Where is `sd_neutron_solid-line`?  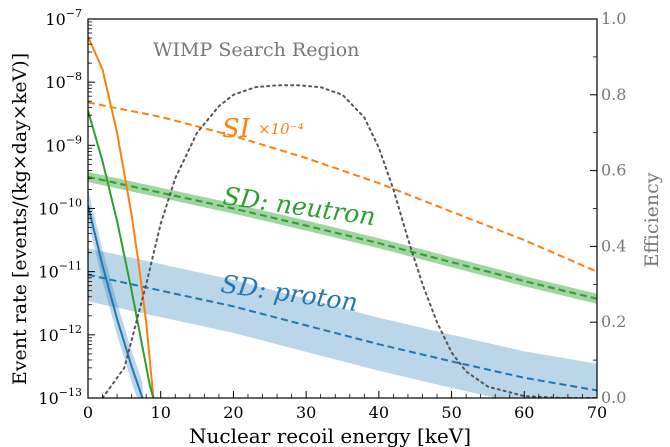
sd_neutron_solid-line is located at coordinates (121, 254).